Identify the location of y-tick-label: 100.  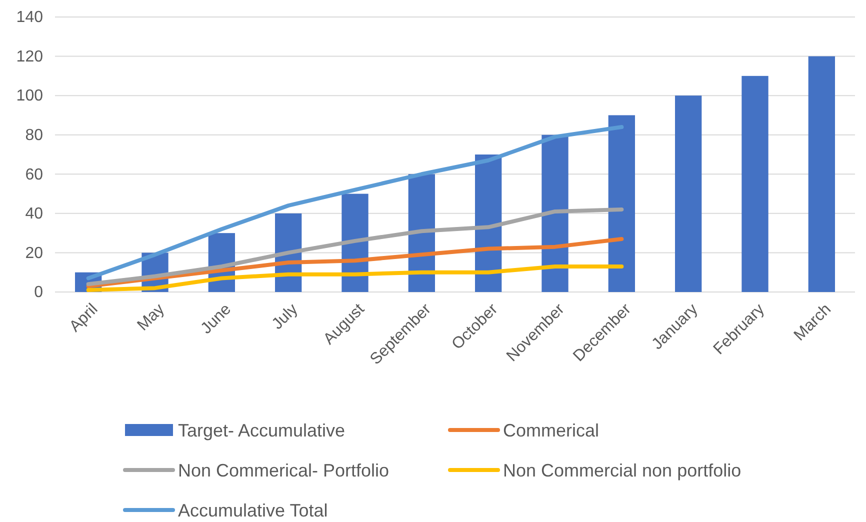
(30, 96).